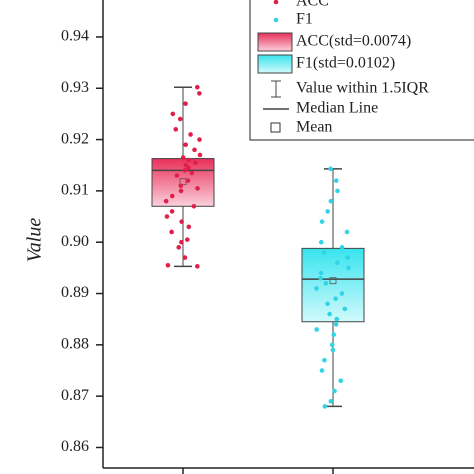 The width and height of the screenshot is (474, 474). What do you see at coordinates (345, 63) in the screenshot?
I see `legend-label: F1(std=0.0102)` at bounding box center [345, 63].